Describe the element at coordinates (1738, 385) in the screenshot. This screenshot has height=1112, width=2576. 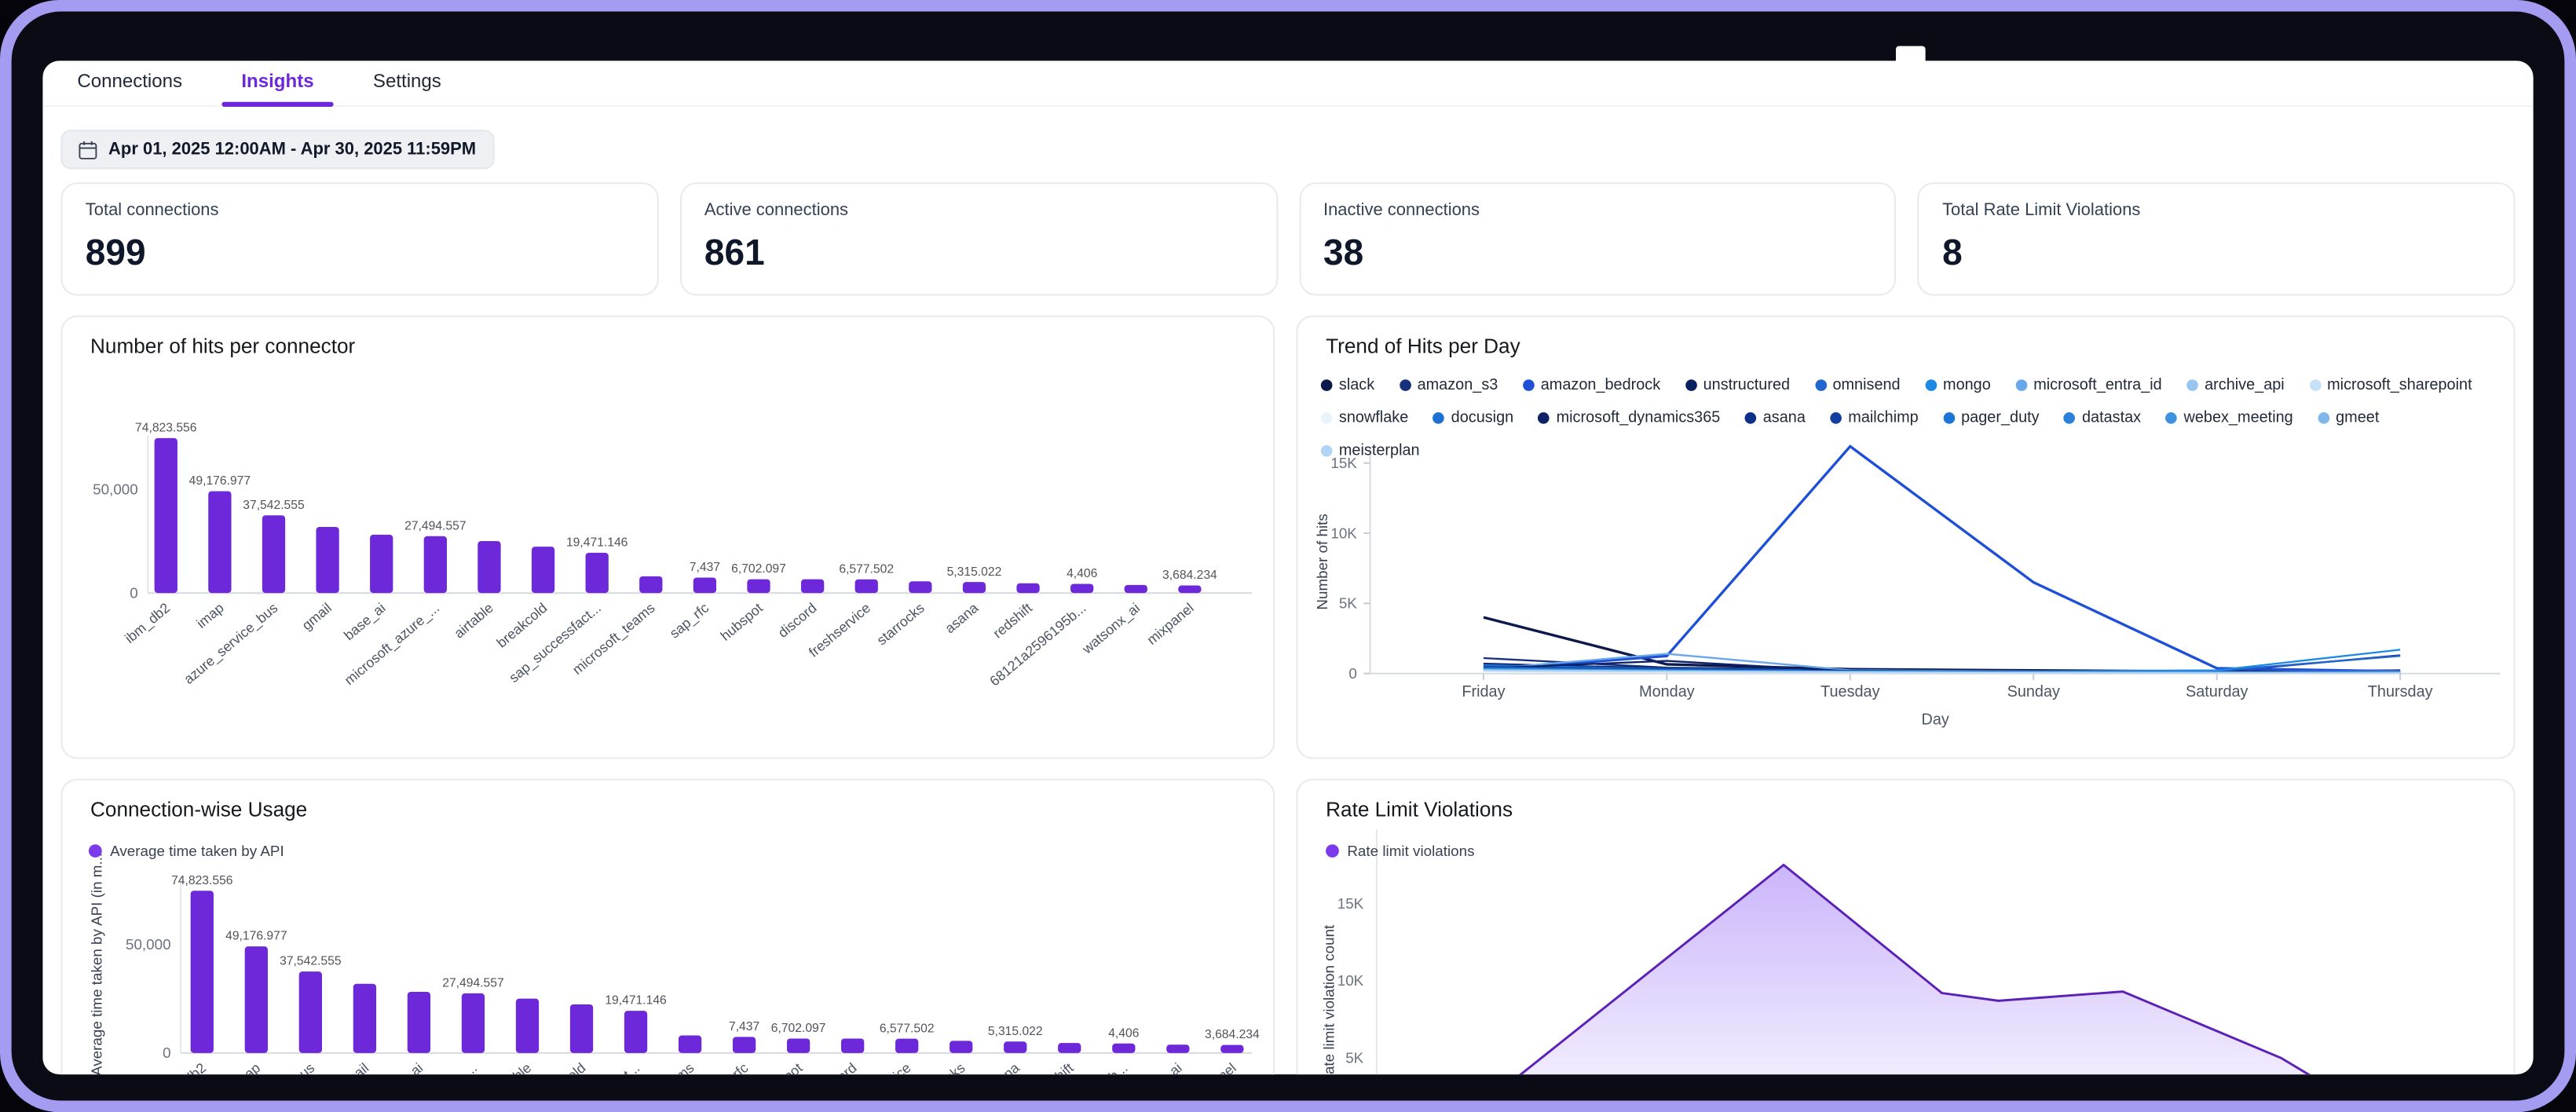
I see `legend-item-unstructured: unstructured` at that location.